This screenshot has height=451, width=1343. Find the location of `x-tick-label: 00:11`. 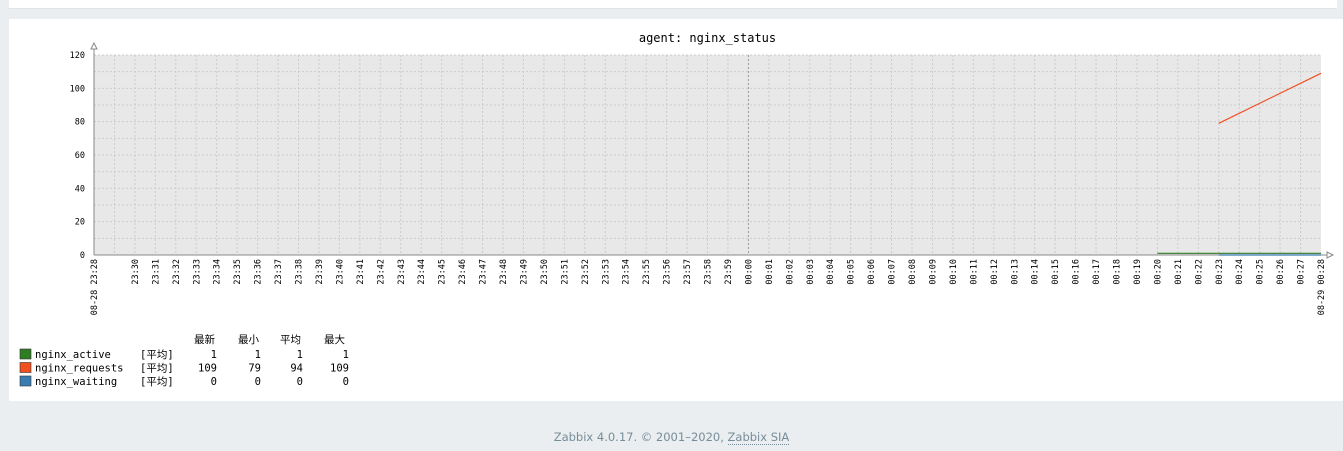

x-tick-label: 00:11 is located at coordinates (974, 272).